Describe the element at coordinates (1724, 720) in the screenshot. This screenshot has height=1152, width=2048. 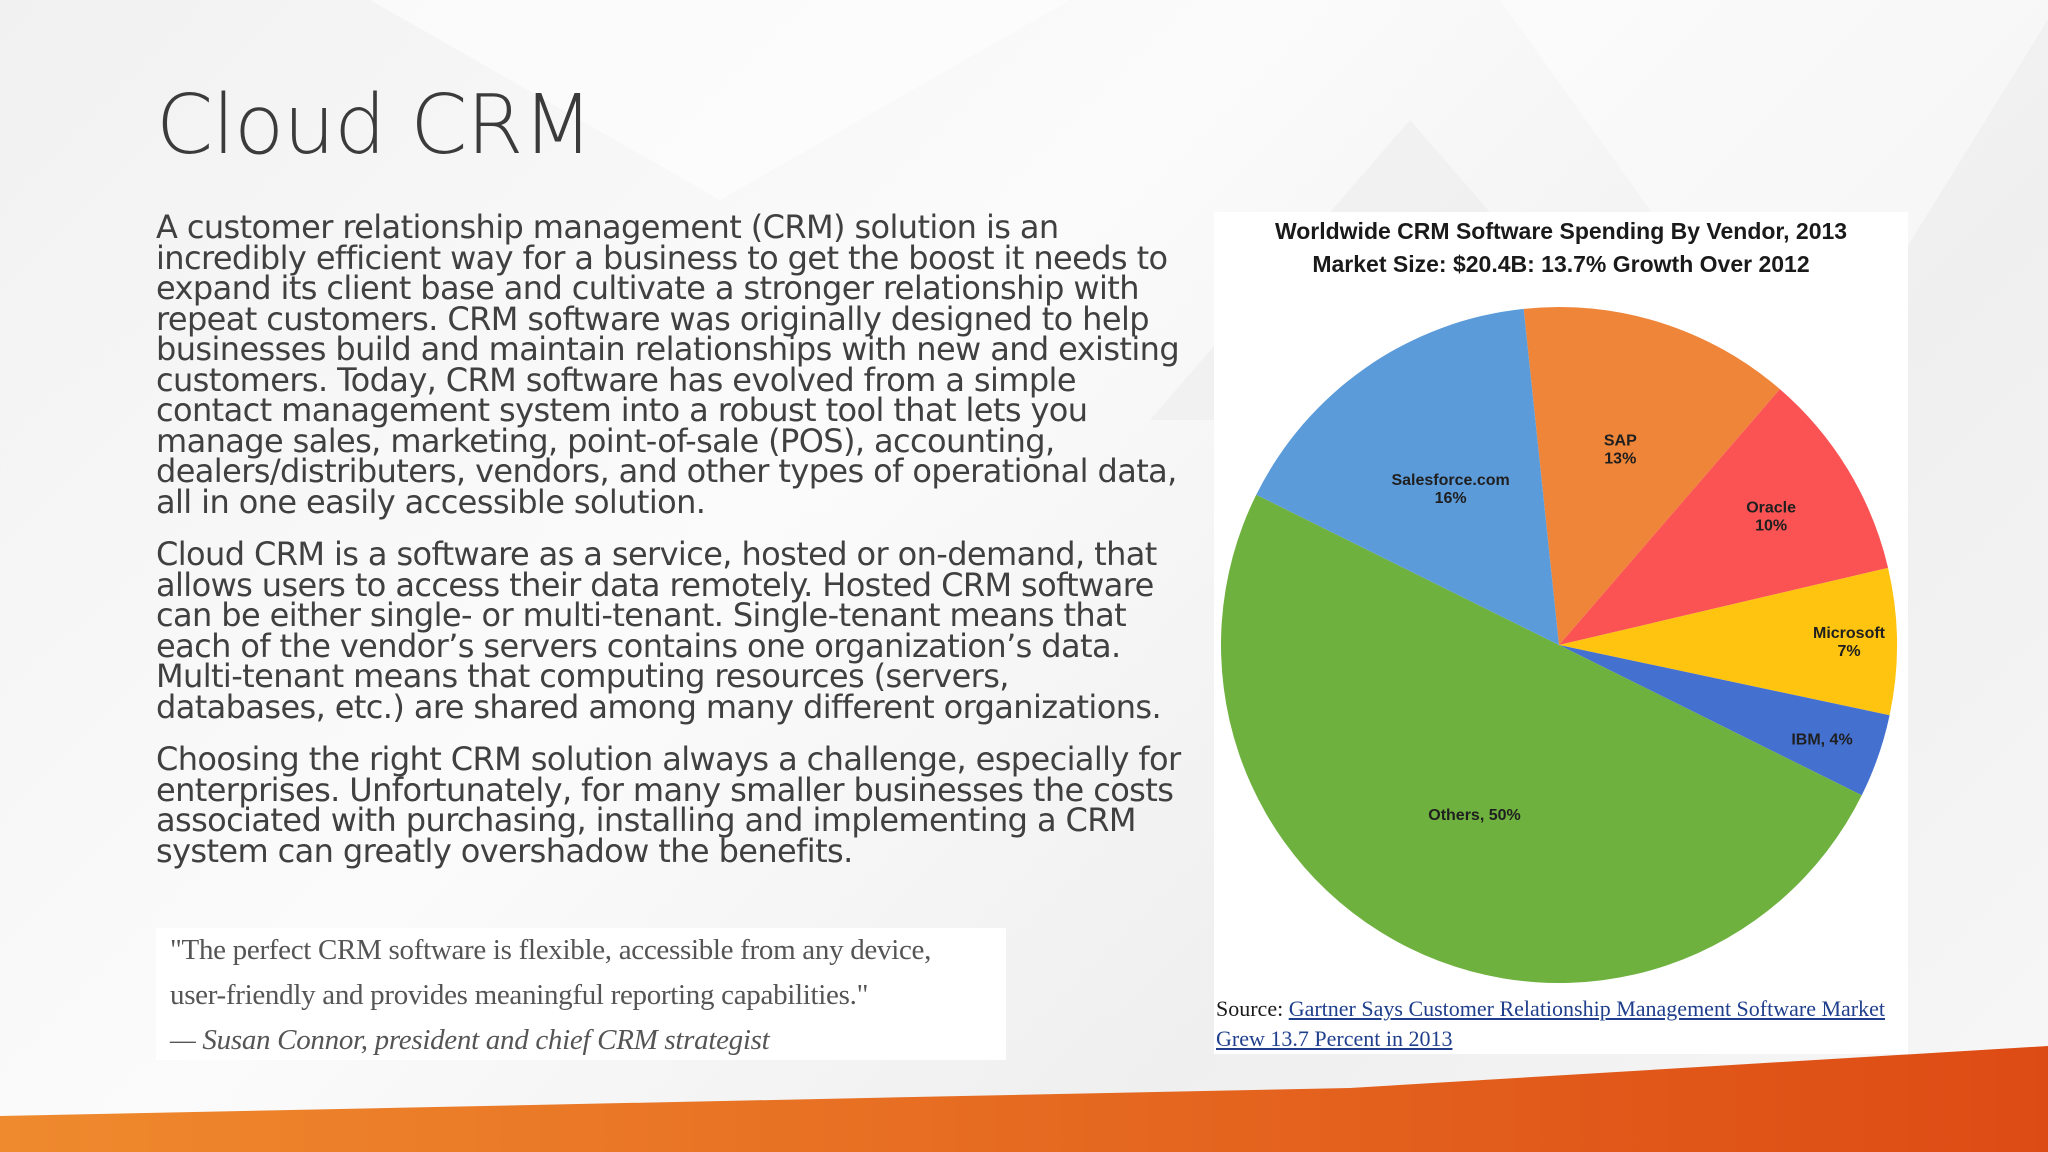
I see `pie-slice-ibm` at that location.